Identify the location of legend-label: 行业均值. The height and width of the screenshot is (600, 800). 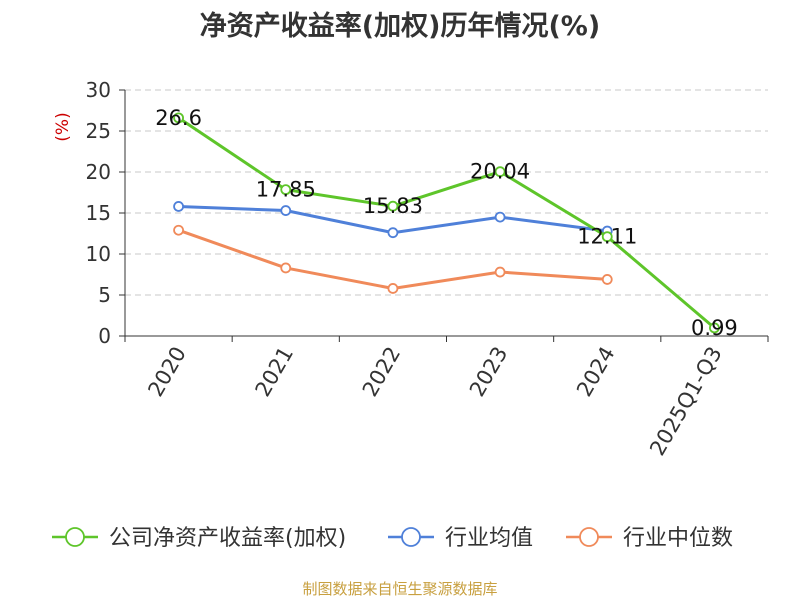
(489, 538).